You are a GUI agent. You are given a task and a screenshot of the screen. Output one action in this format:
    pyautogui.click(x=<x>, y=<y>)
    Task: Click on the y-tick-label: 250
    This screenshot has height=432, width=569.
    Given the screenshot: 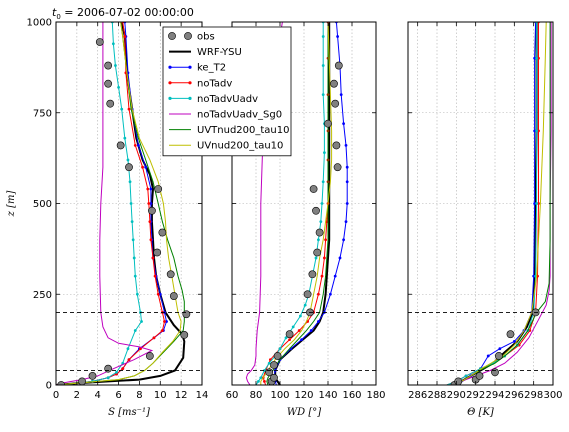 What is the action you would take?
    pyautogui.click(x=42, y=295)
    